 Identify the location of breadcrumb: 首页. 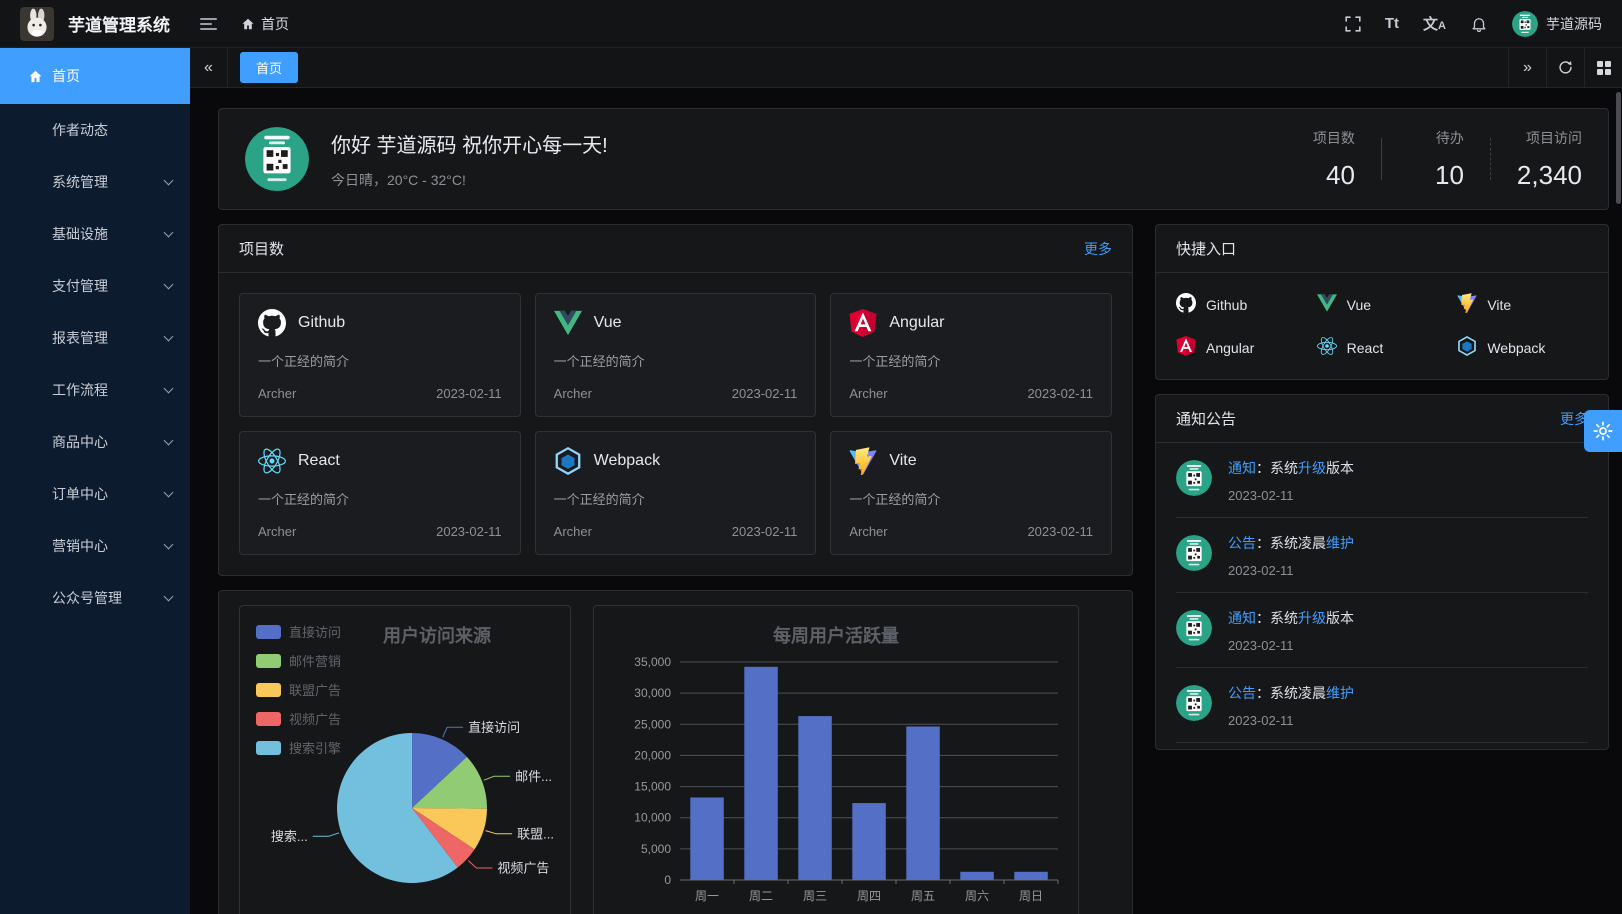
(265, 24).